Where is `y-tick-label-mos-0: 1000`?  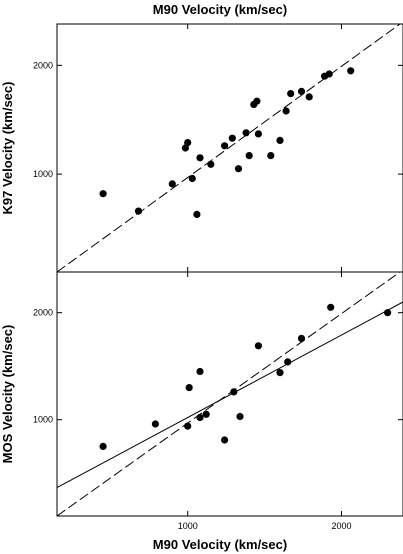 y-tick-label-mos-0: 1000 is located at coordinates (43, 420).